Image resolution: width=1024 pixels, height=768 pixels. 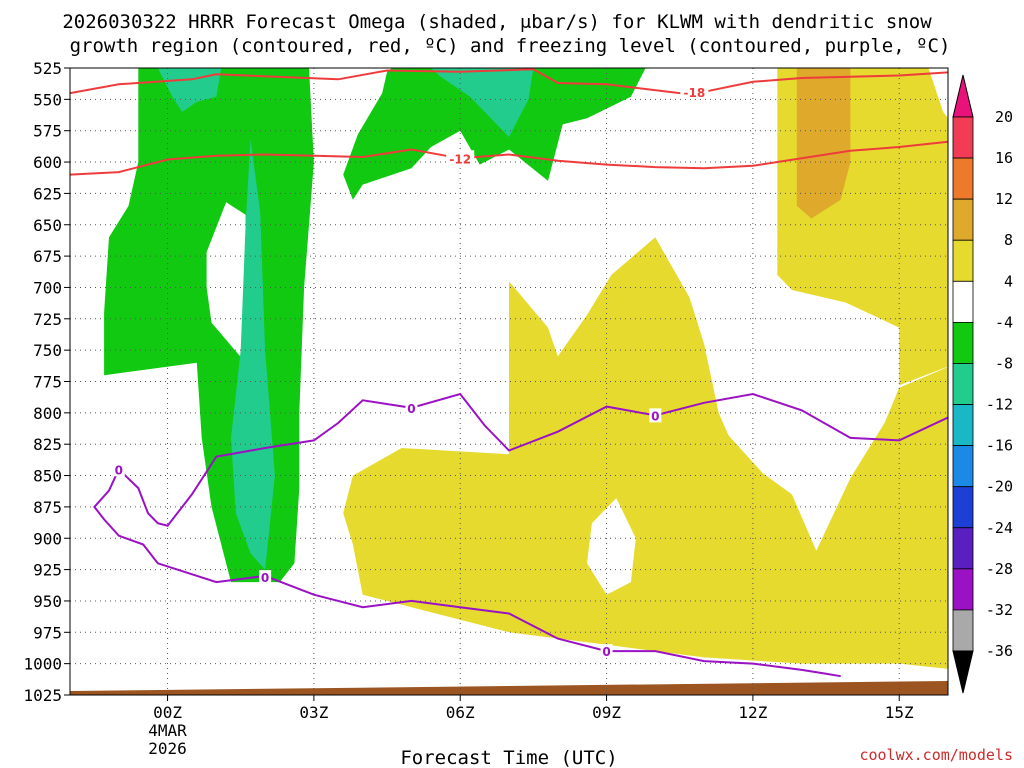 What do you see at coordinates (253, 354) in the screenshot?
I see `omega-region-ascent-core-left` at bounding box center [253, 354].